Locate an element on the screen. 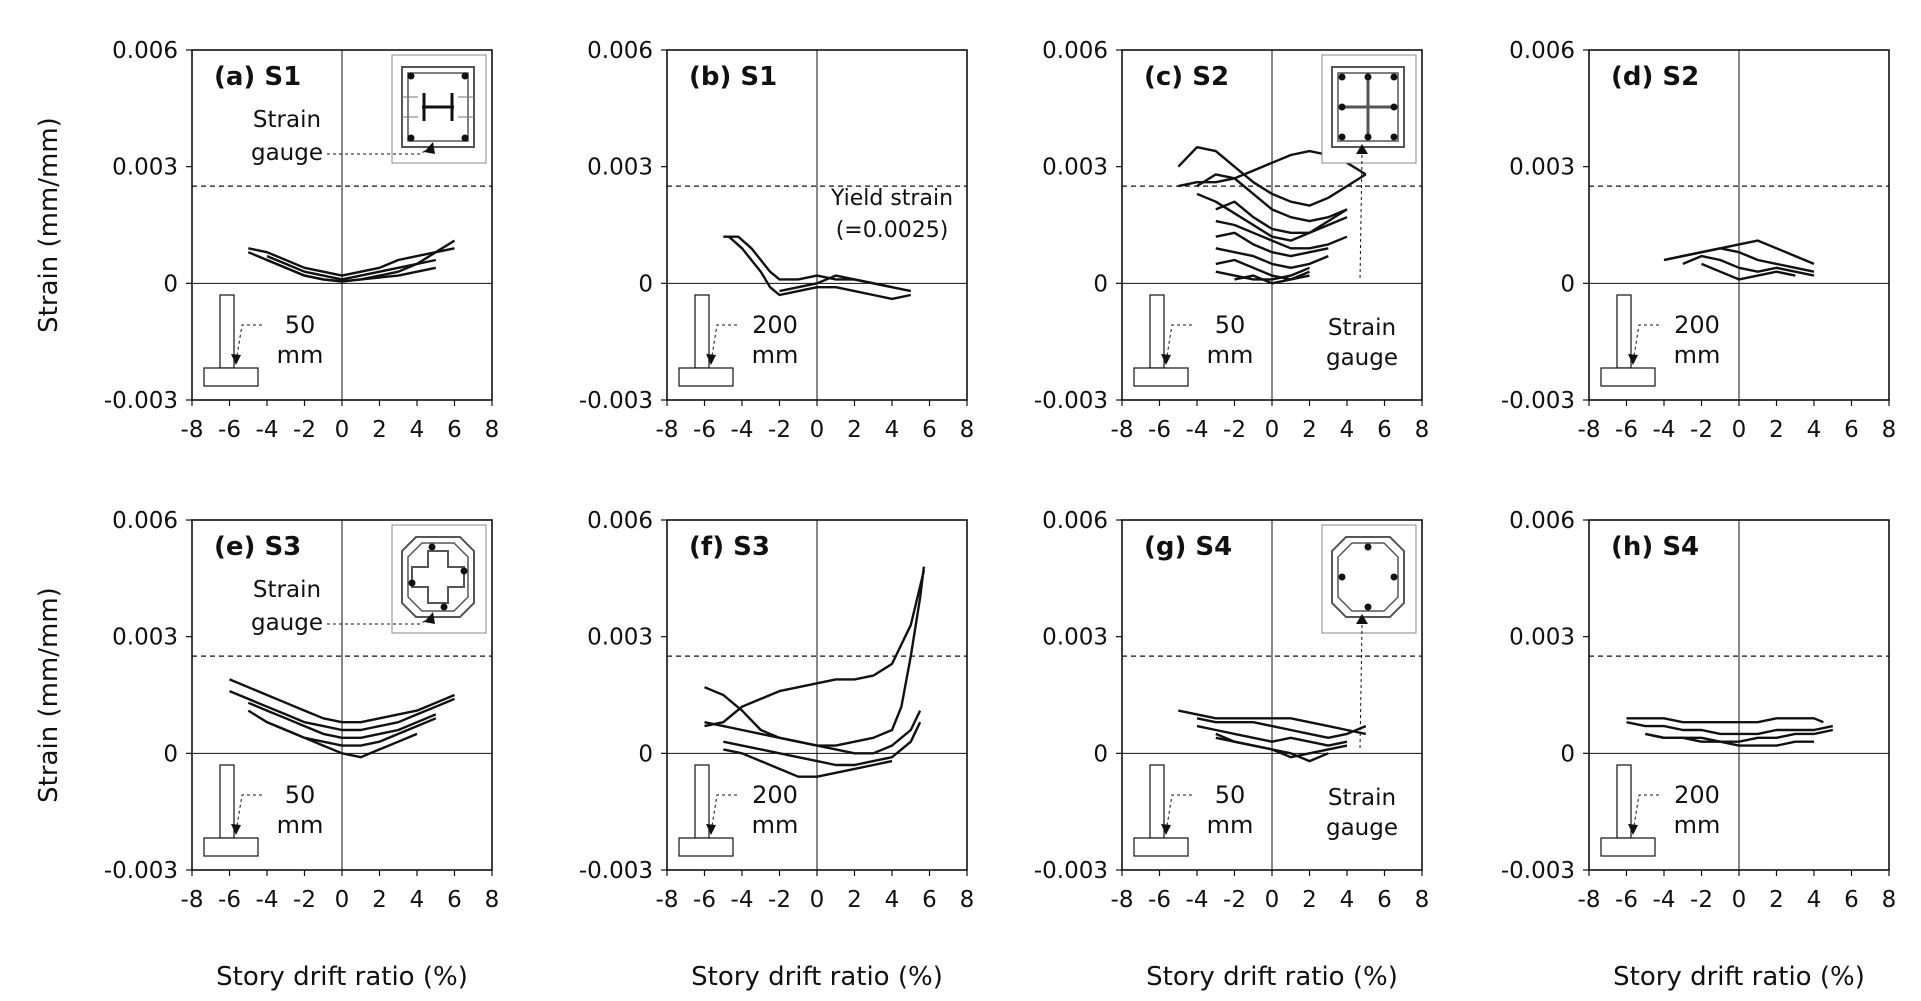  gauge-height-value: 200 is located at coordinates (775, 795).